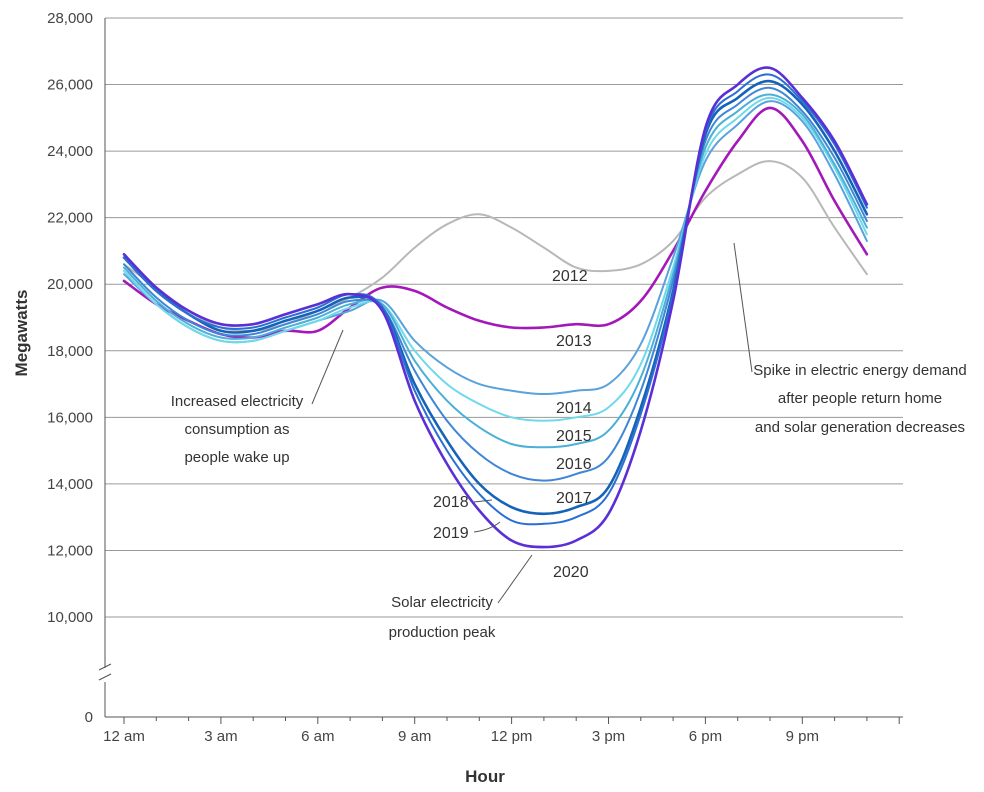 The height and width of the screenshot is (792, 984). I want to click on y-tick-label: 24,000, so click(70, 151).